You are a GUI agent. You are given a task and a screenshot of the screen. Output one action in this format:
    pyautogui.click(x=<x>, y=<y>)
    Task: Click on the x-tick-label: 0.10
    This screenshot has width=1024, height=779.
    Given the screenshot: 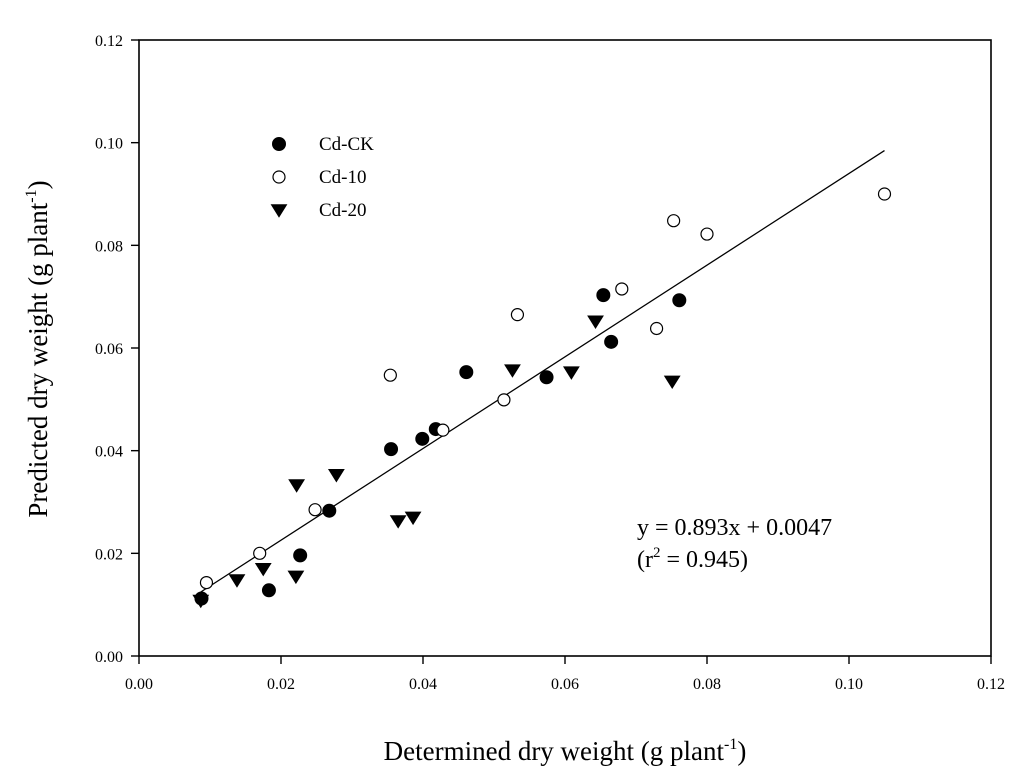 What is the action you would take?
    pyautogui.click(x=849, y=684)
    